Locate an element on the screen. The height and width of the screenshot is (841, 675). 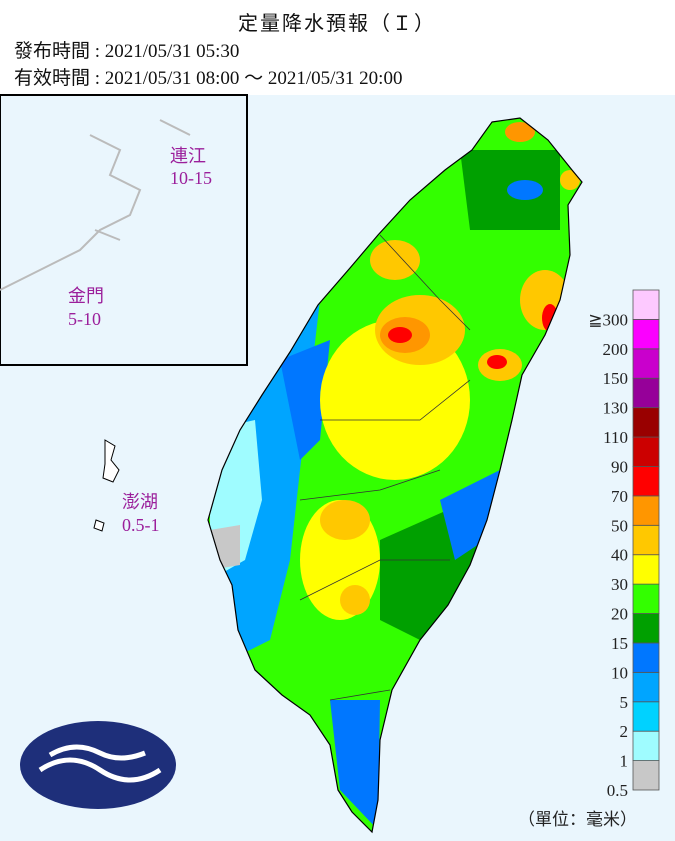
legend-label: 150 is located at coordinates (616, 378).